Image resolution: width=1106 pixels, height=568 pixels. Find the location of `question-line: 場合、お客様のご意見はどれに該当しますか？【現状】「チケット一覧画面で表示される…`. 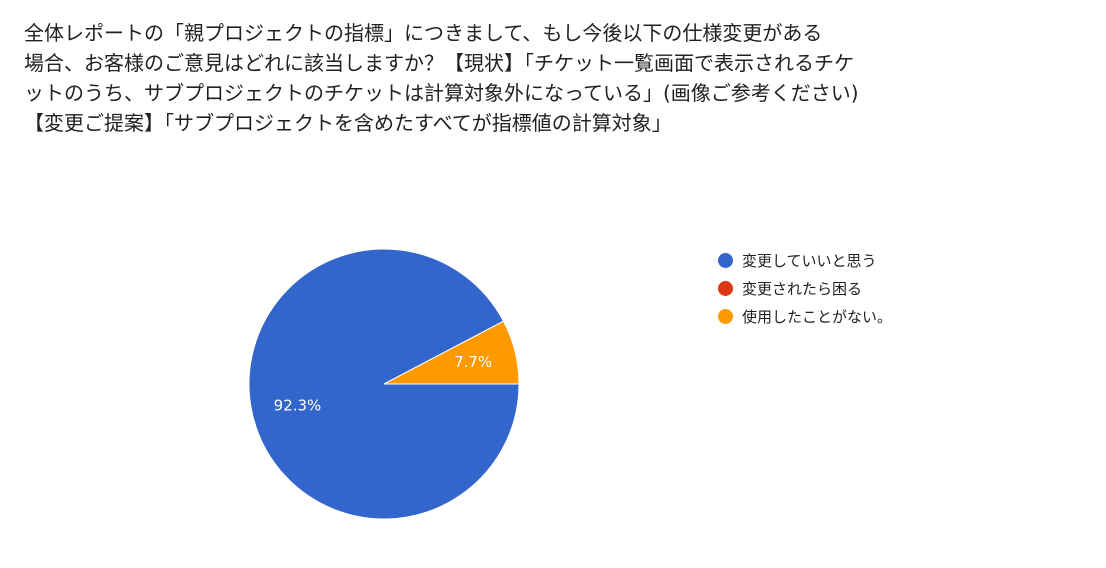

question-line: 場合、お客様のご意見はどれに該当しますか？【現状】「チケット一覧画面で表示される… is located at coordinates (439, 63).